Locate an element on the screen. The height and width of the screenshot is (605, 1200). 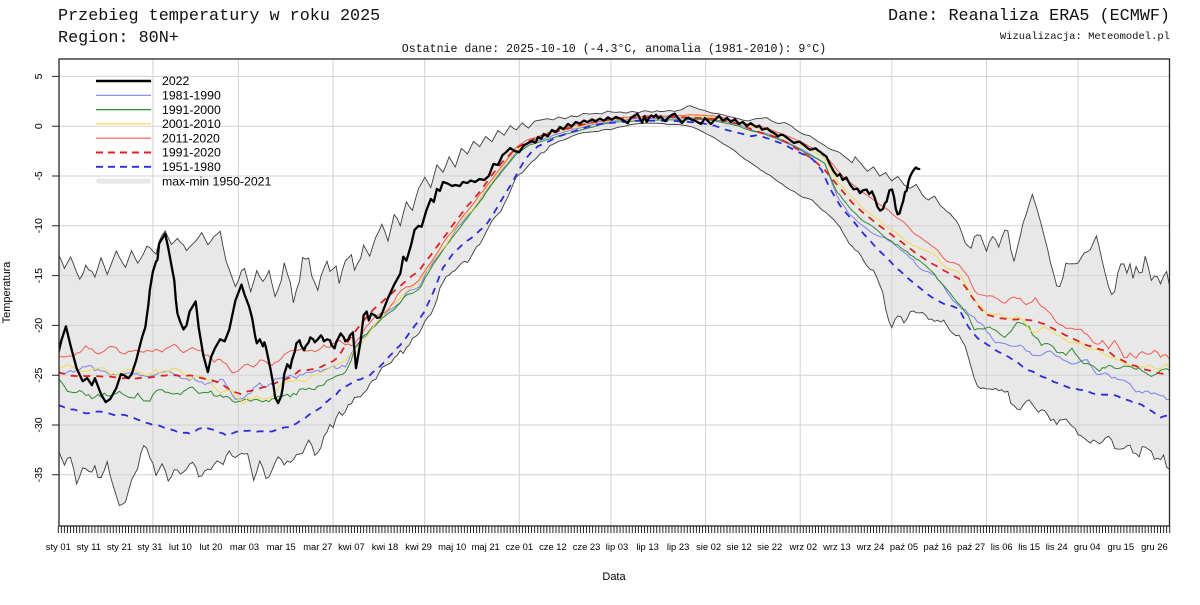
svg-text: sty 31 is located at coordinates (149, 546).